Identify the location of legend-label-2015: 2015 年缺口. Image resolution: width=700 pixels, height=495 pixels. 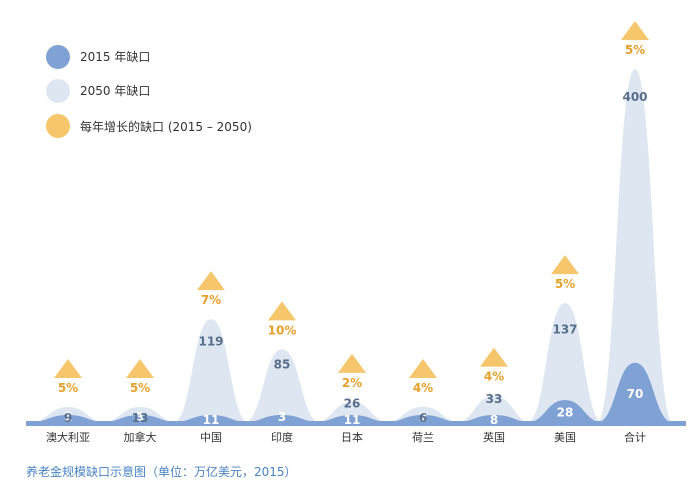
(115, 56).